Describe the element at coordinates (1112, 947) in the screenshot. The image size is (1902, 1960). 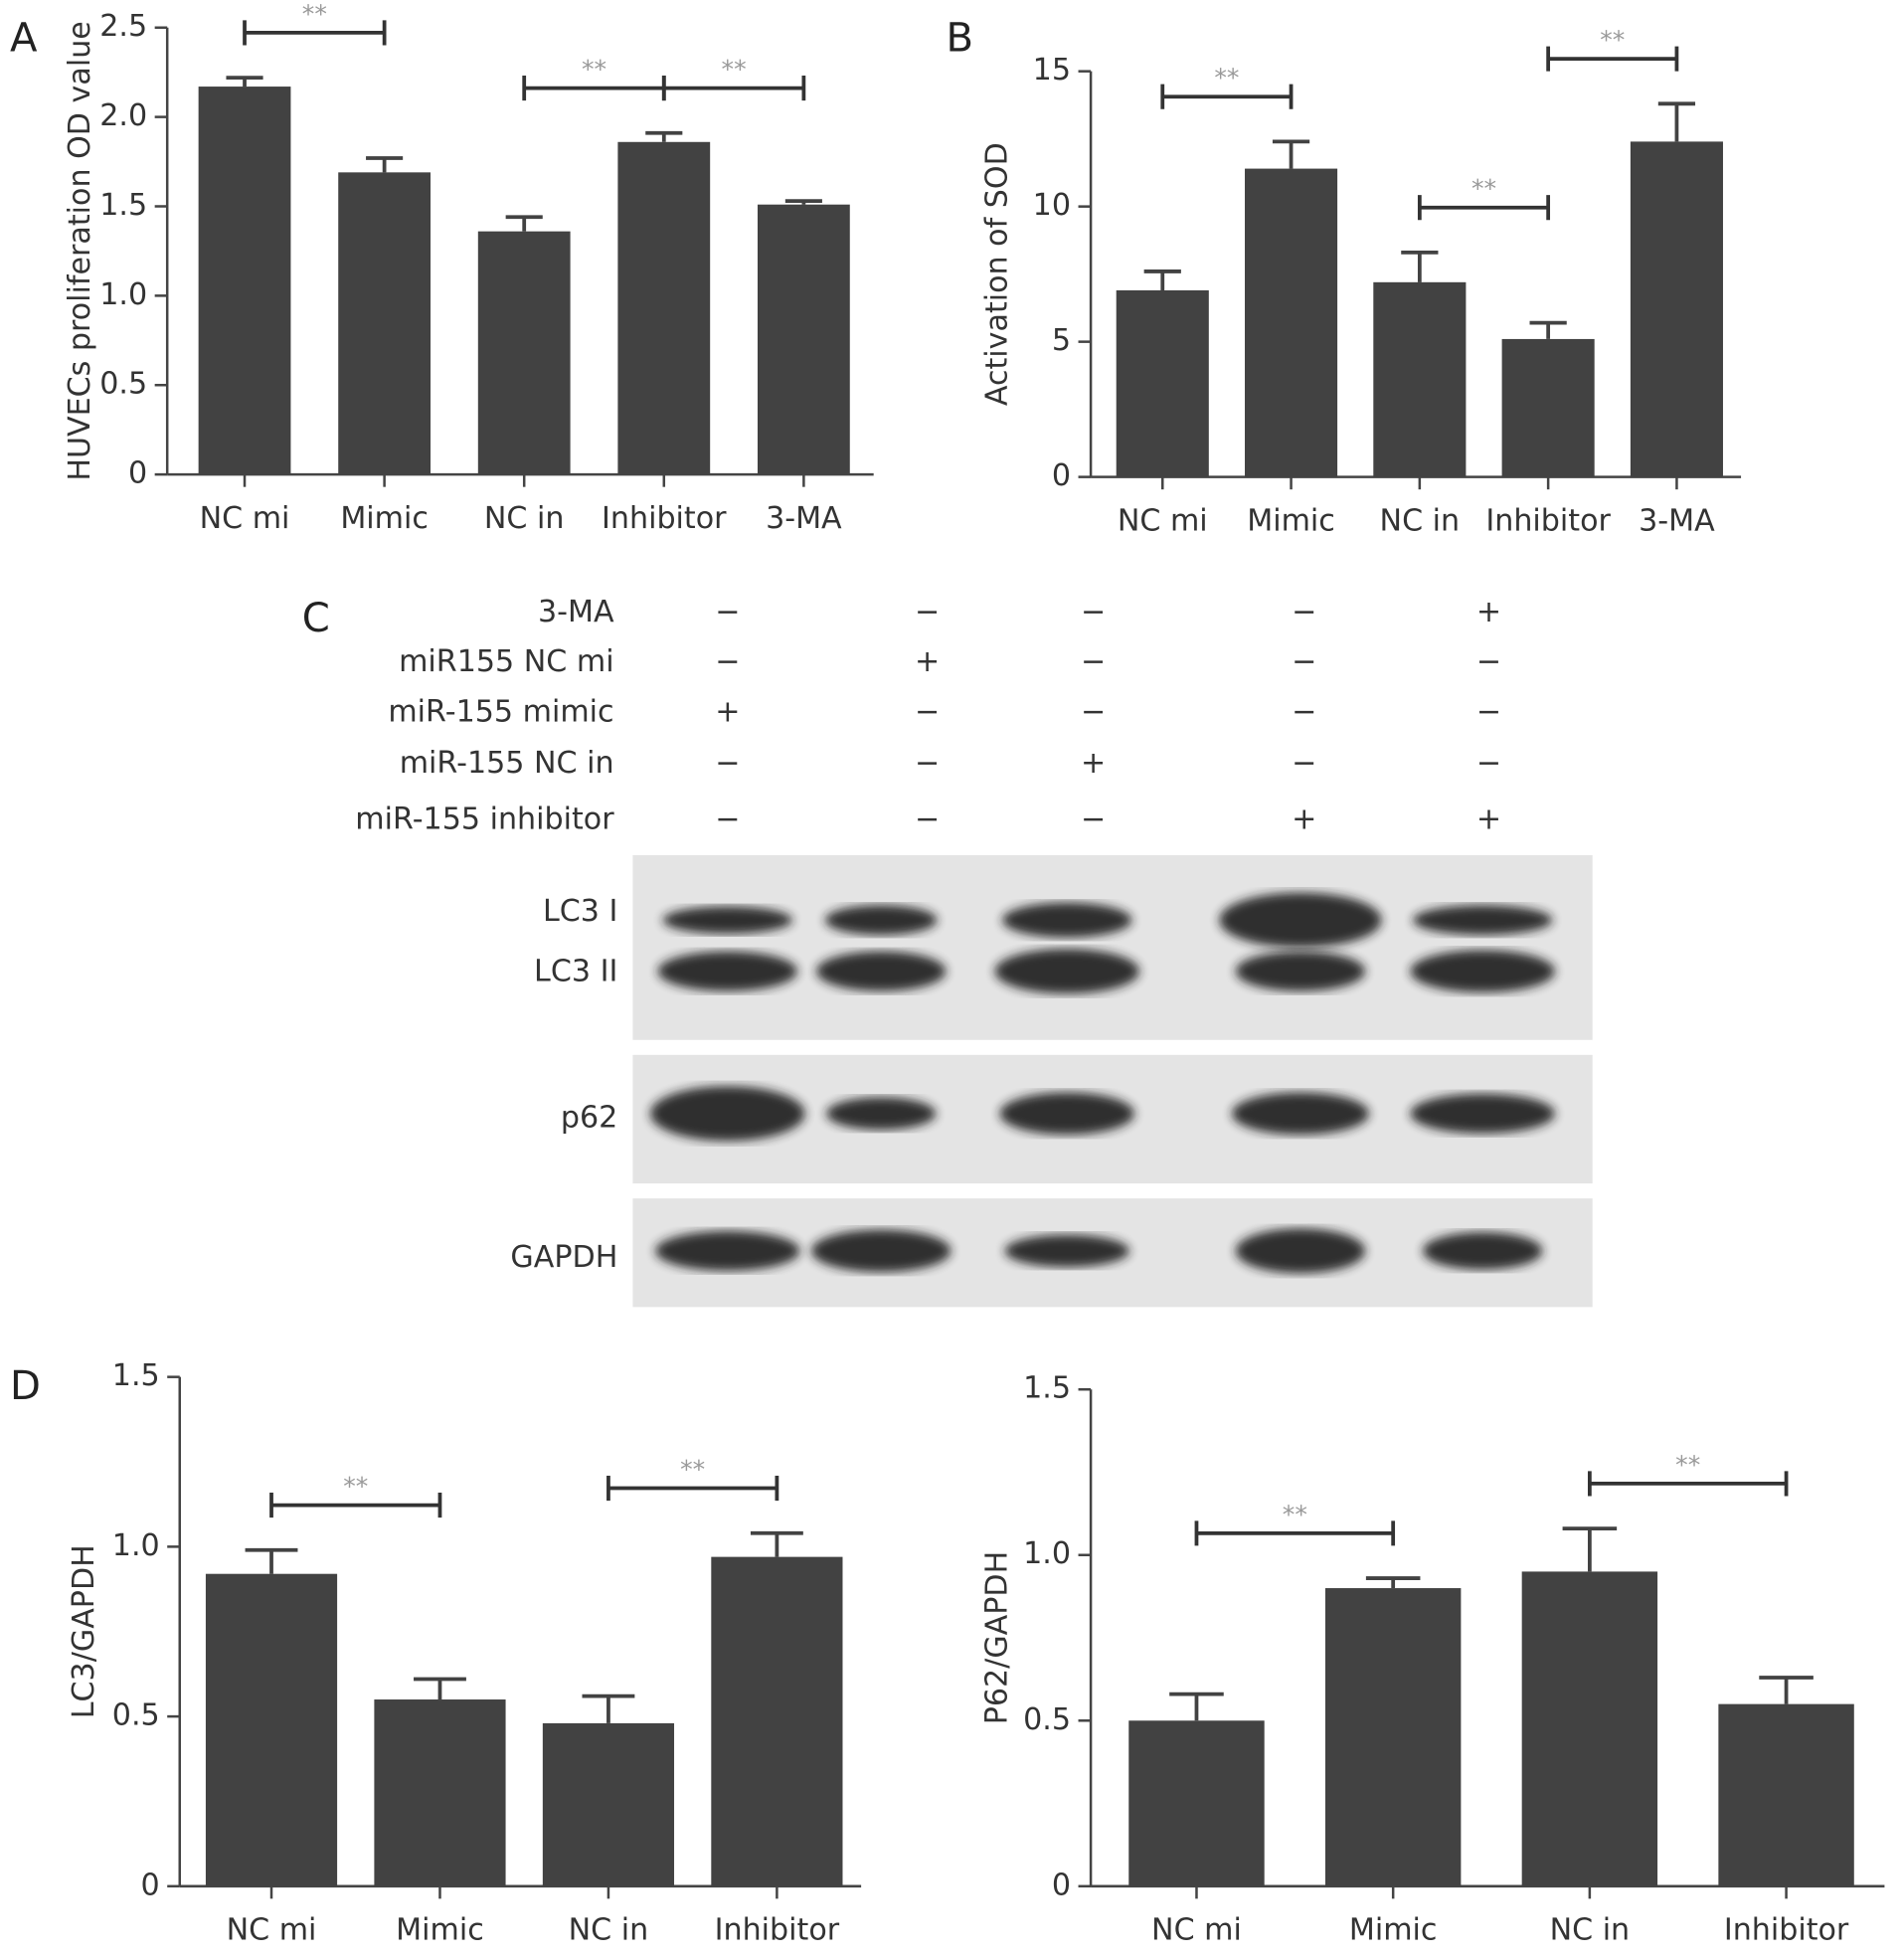
I see `blot-strip` at that location.